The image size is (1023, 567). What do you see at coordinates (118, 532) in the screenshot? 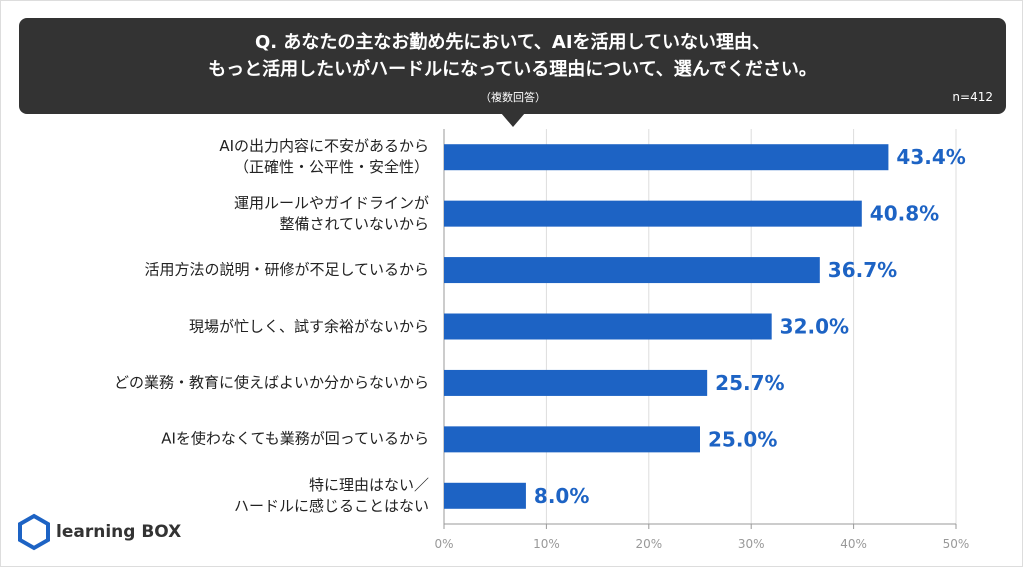
I see `logo-text: learning BOX` at bounding box center [118, 532].